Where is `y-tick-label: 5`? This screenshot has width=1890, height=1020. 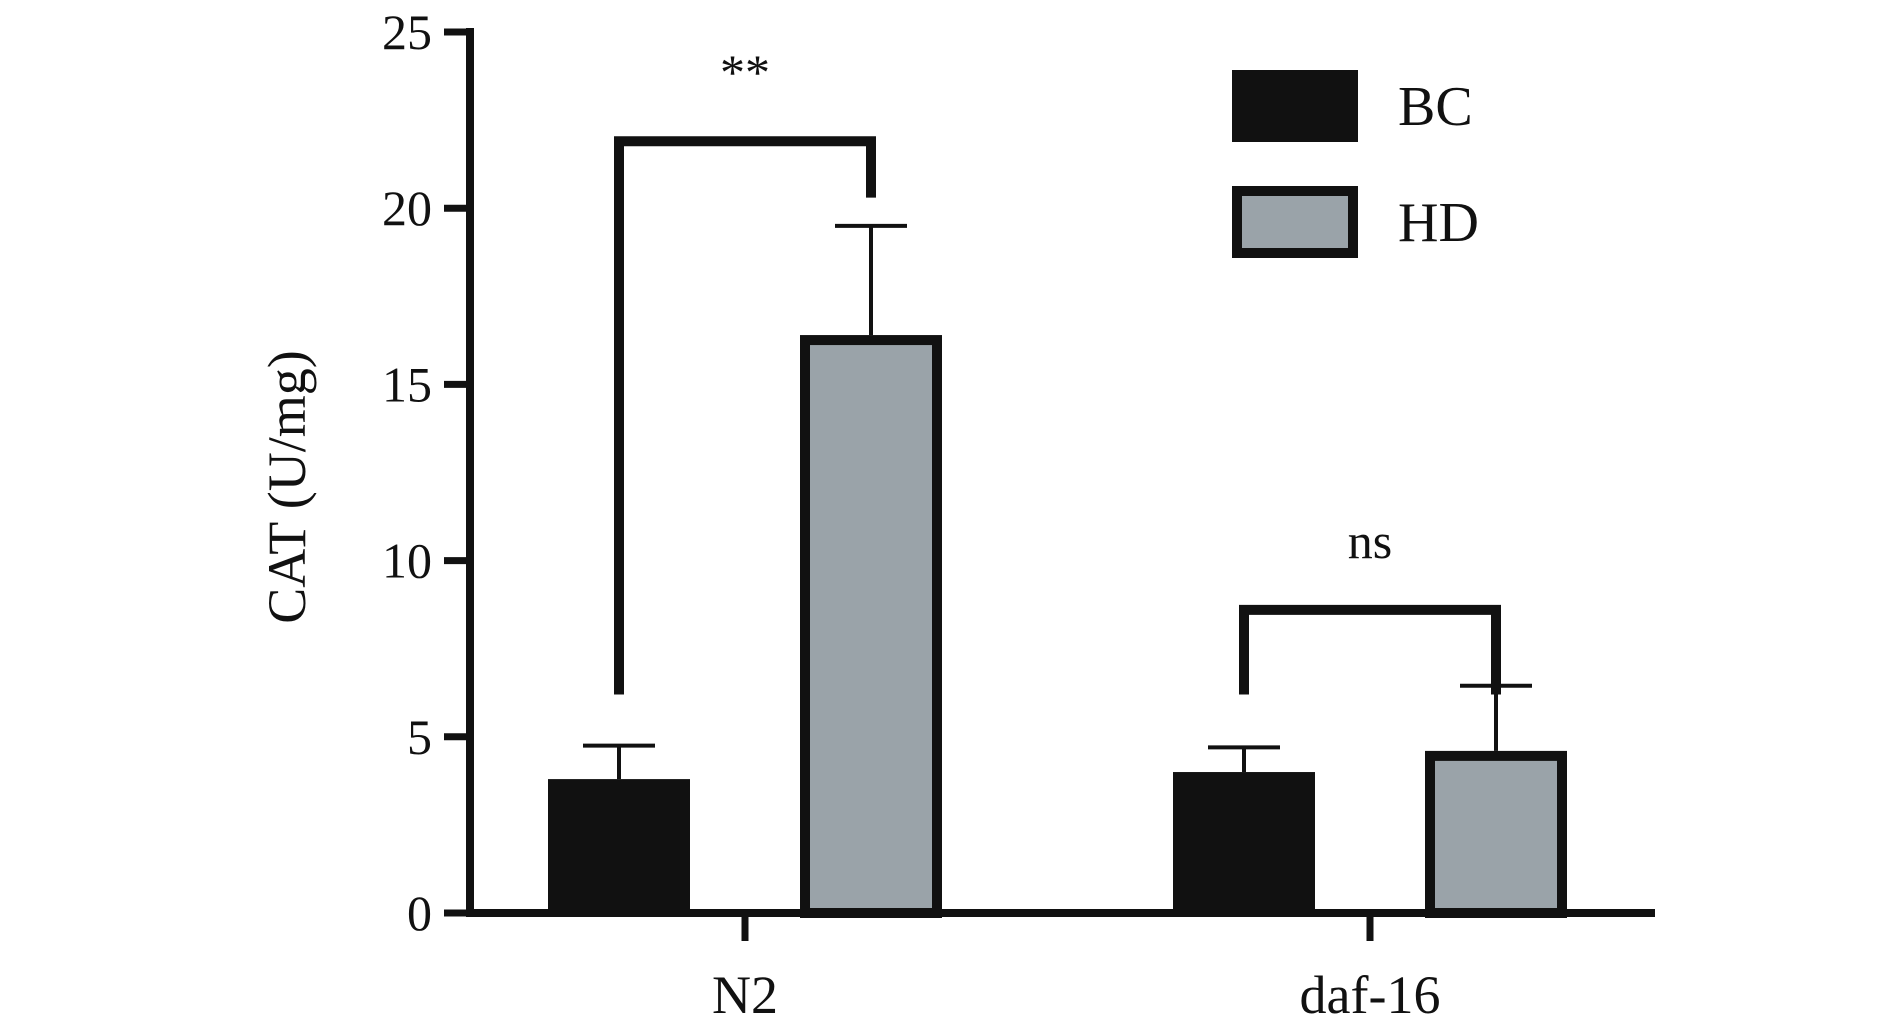 y-tick-label: 5 is located at coordinates (419, 737).